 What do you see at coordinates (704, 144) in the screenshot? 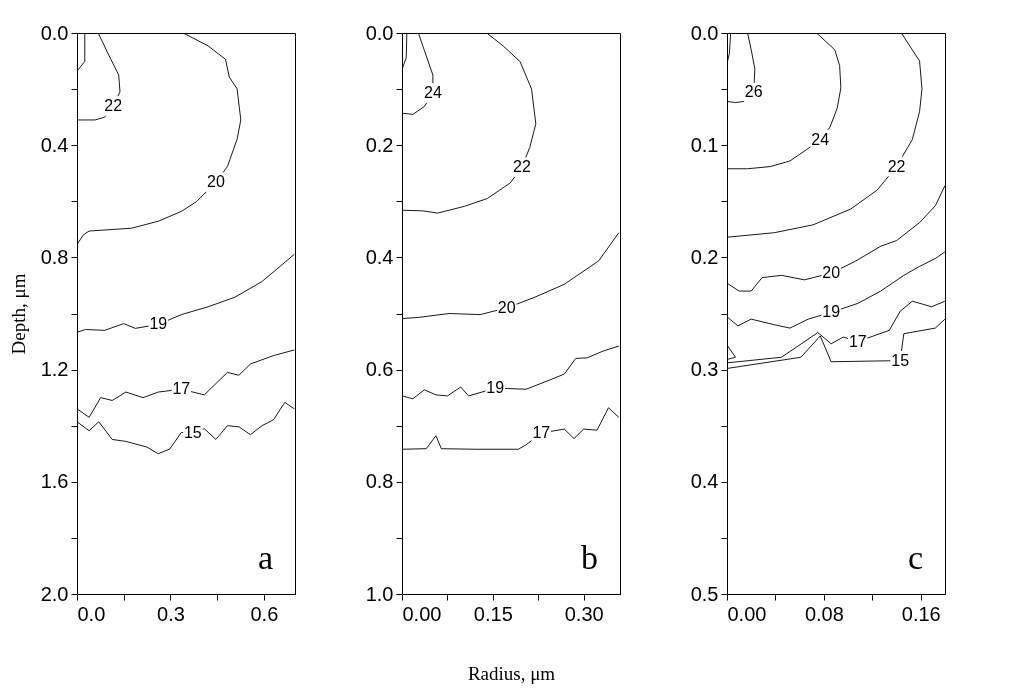
I see `y-tick-label: 0.1` at bounding box center [704, 144].